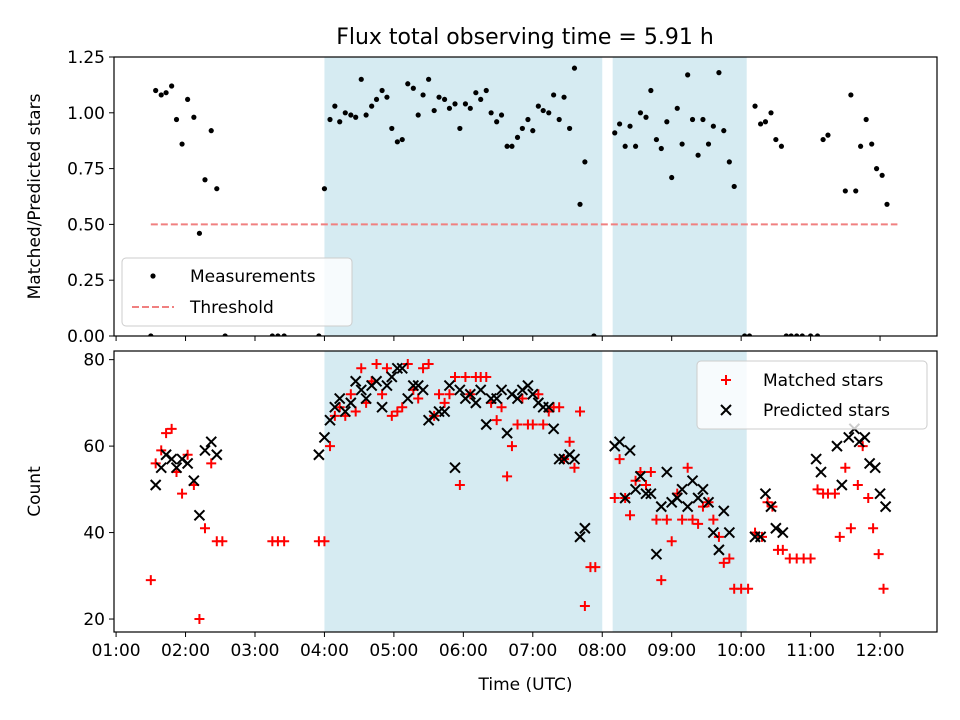 The image size is (960, 720). What do you see at coordinates (35, 491) in the screenshot?
I see `y-axis-label: Count` at bounding box center [35, 491].